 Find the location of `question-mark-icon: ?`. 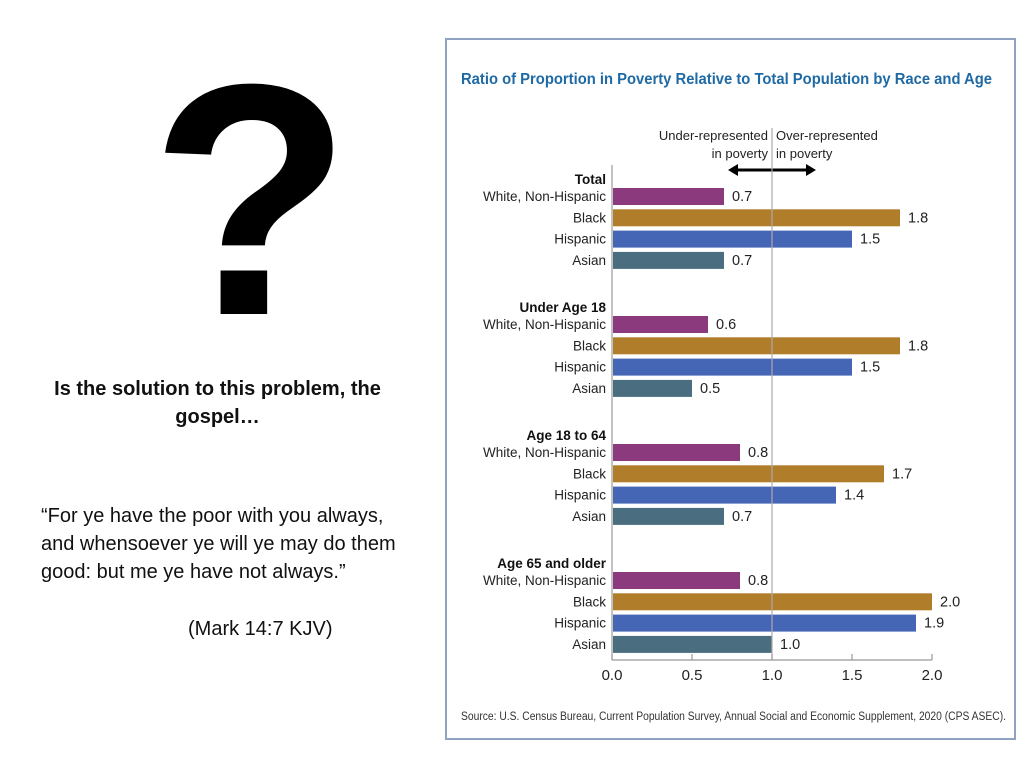

question-mark-icon: ? is located at coordinates (251, 199).